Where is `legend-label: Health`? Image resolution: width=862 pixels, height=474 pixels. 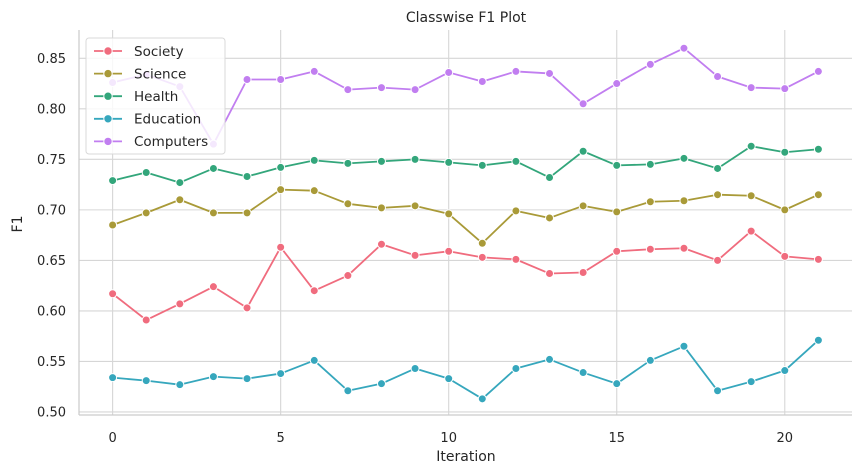
legend-label: Health is located at coordinates (156, 97).